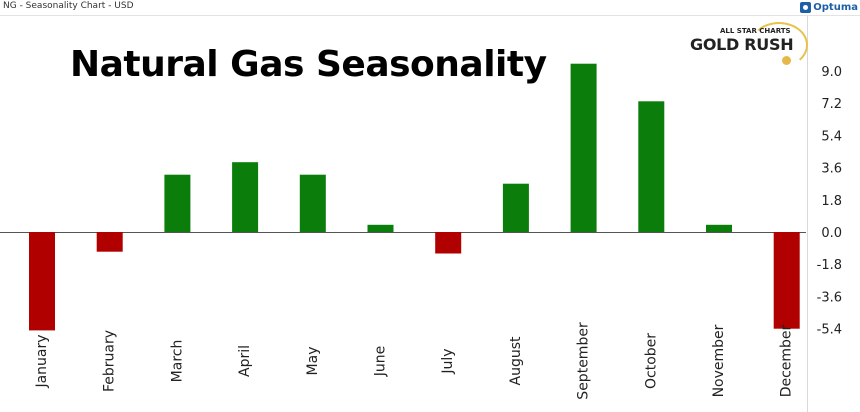  What do you see at coordinates (584, 361) in the screenshot?
I see `x-tick-label: September` at bounding box center [584, 361].